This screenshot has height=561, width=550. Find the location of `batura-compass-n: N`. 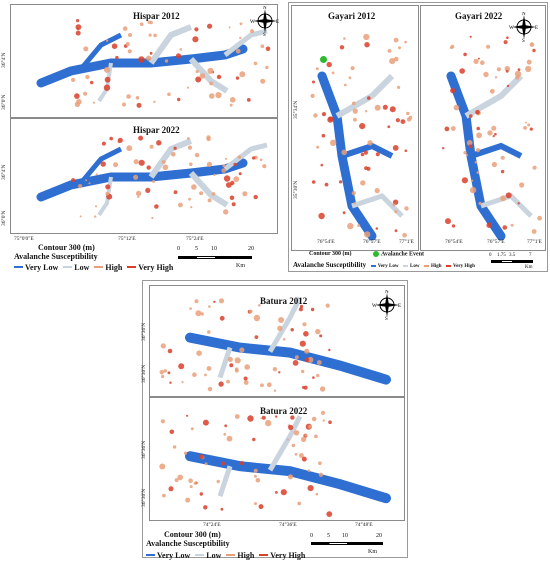

batura-compass-n: N is located at coordinates (387, 292).